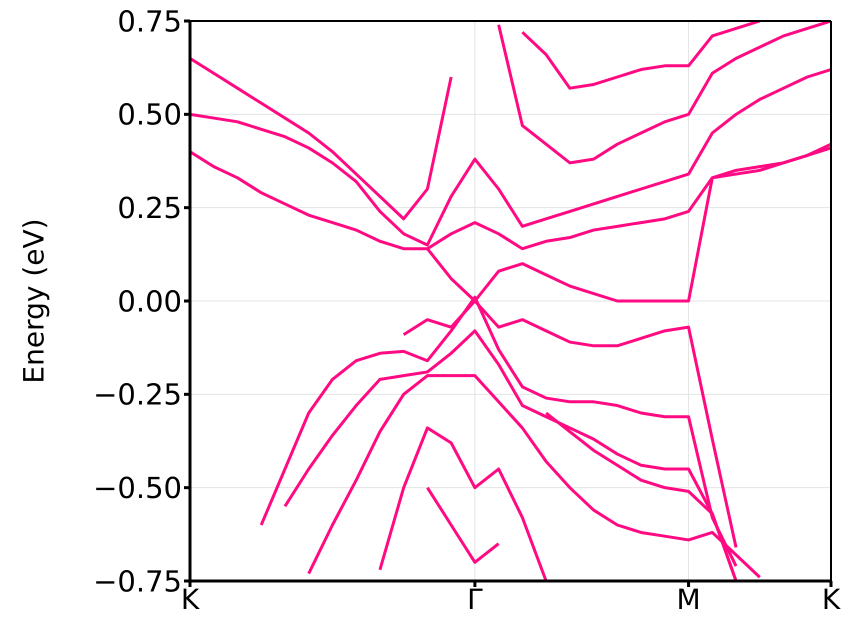 The image size is (850, 625). What do you see at coordinates (137, 395) in the screenshot?
I see `y-tick-label: −0.25` at bounding box center [137, 395].